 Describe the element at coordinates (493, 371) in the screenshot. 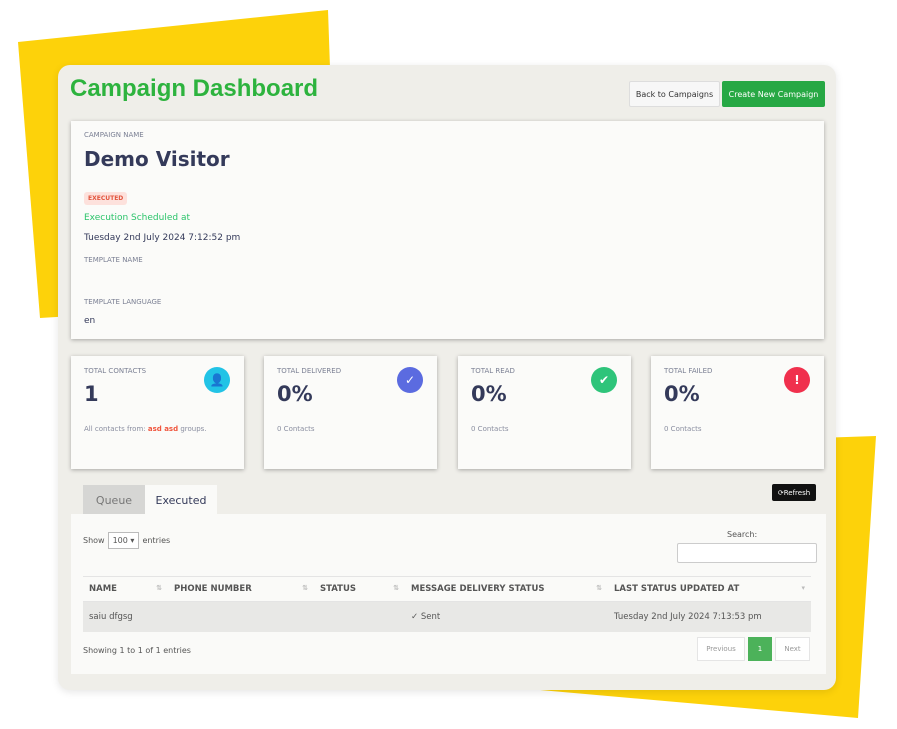

I see `stat-label: TOTAL READ` at that location.